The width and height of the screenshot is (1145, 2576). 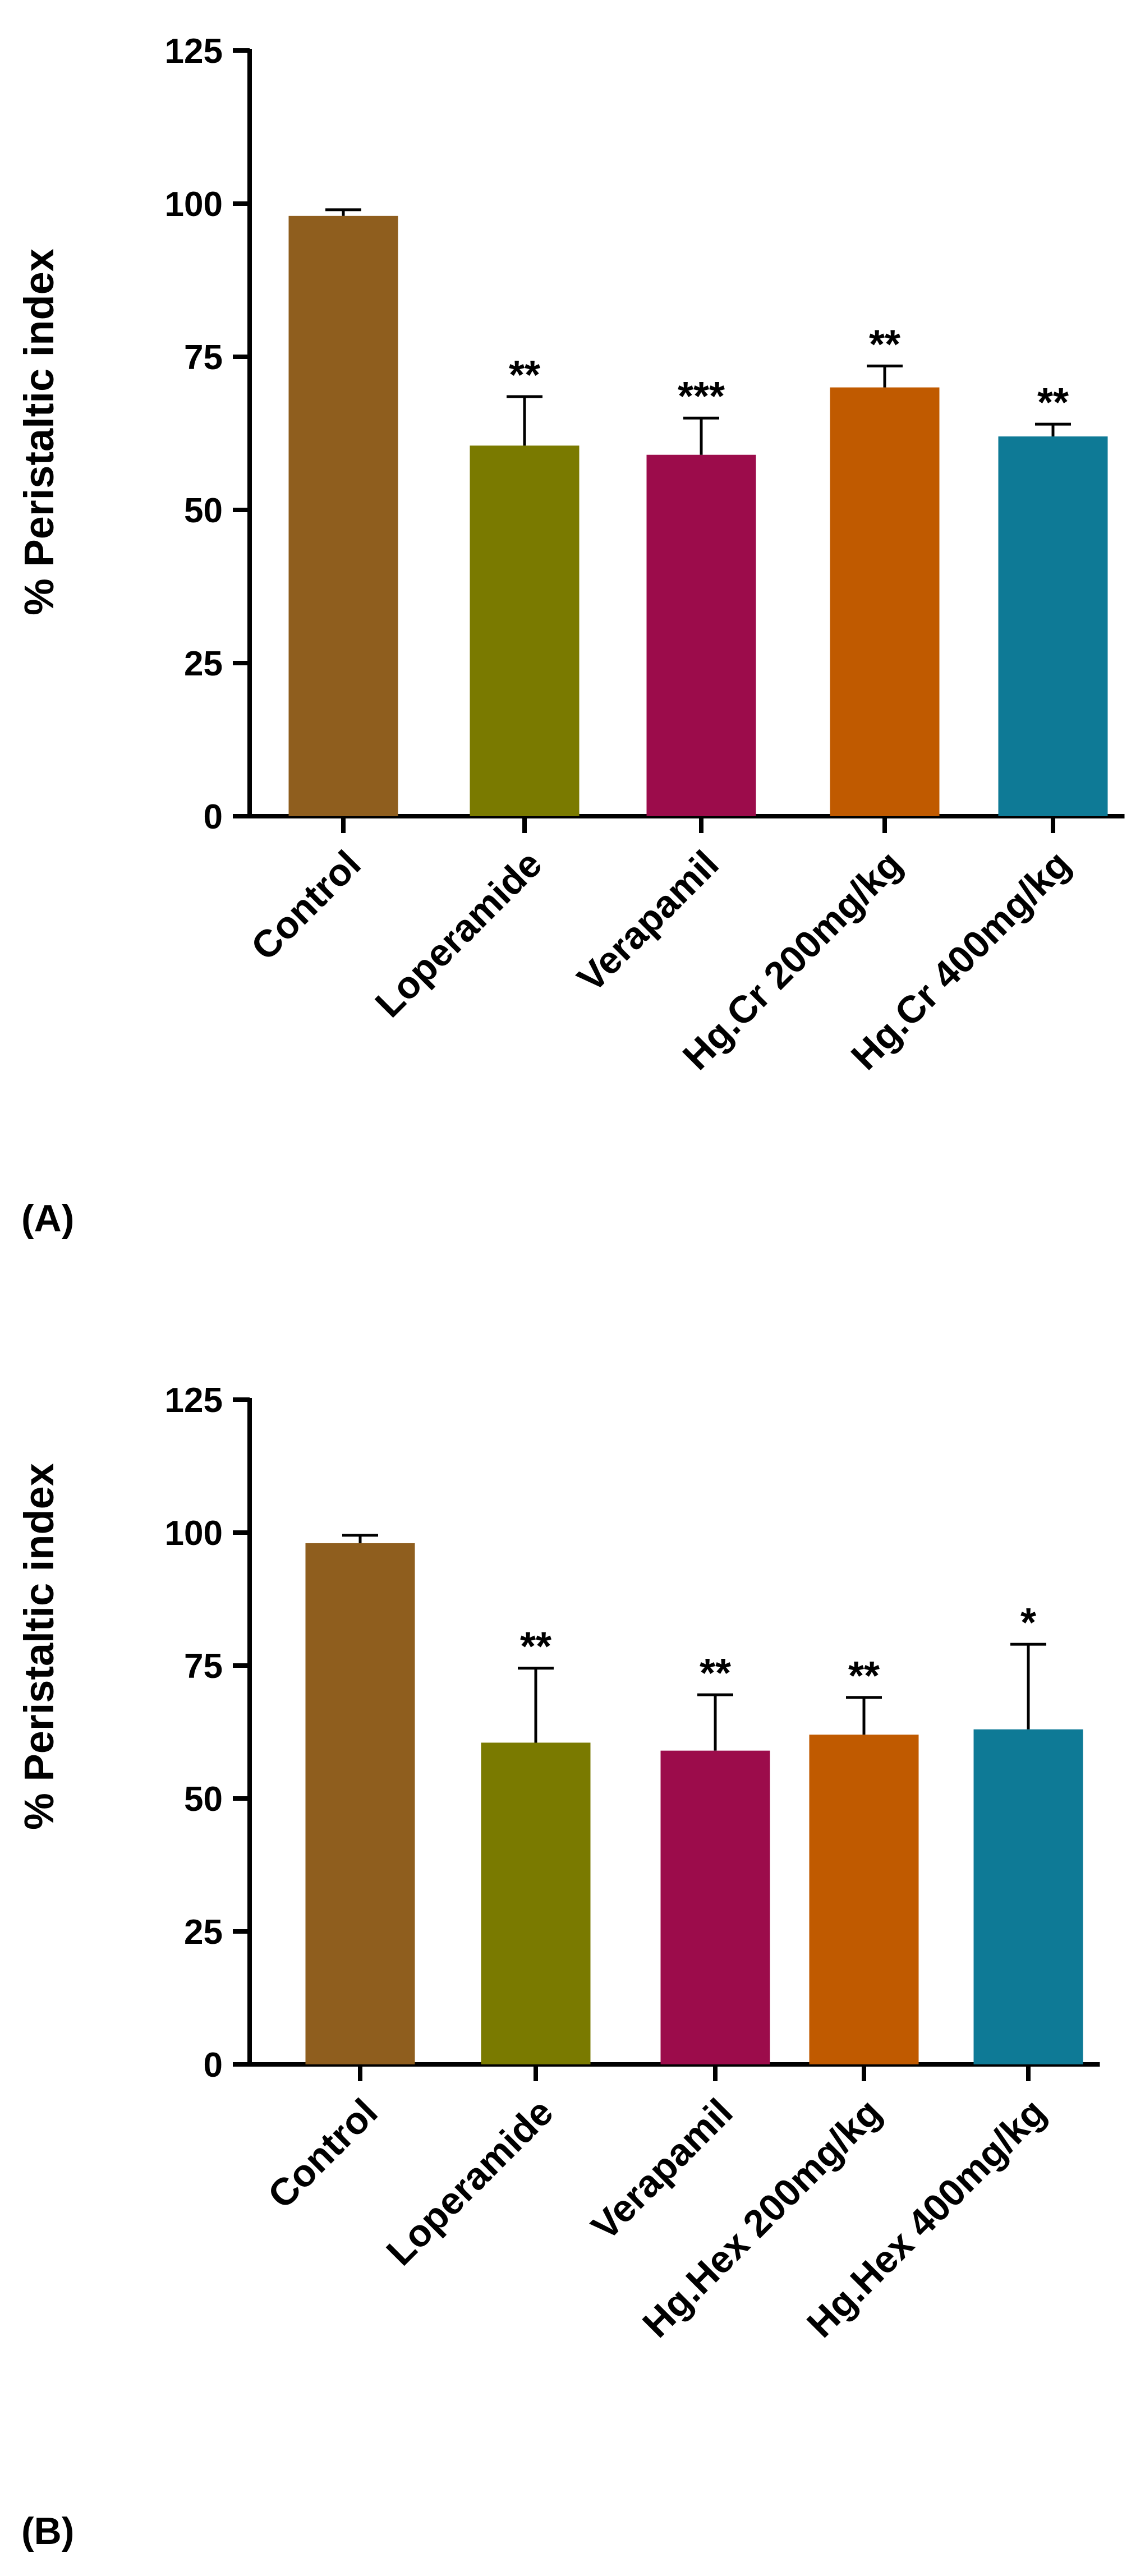 What do you see at coordinates (47, 2531) in the screenshot?
I see `panel-label: (B)` at bounding box center [47, 2531].